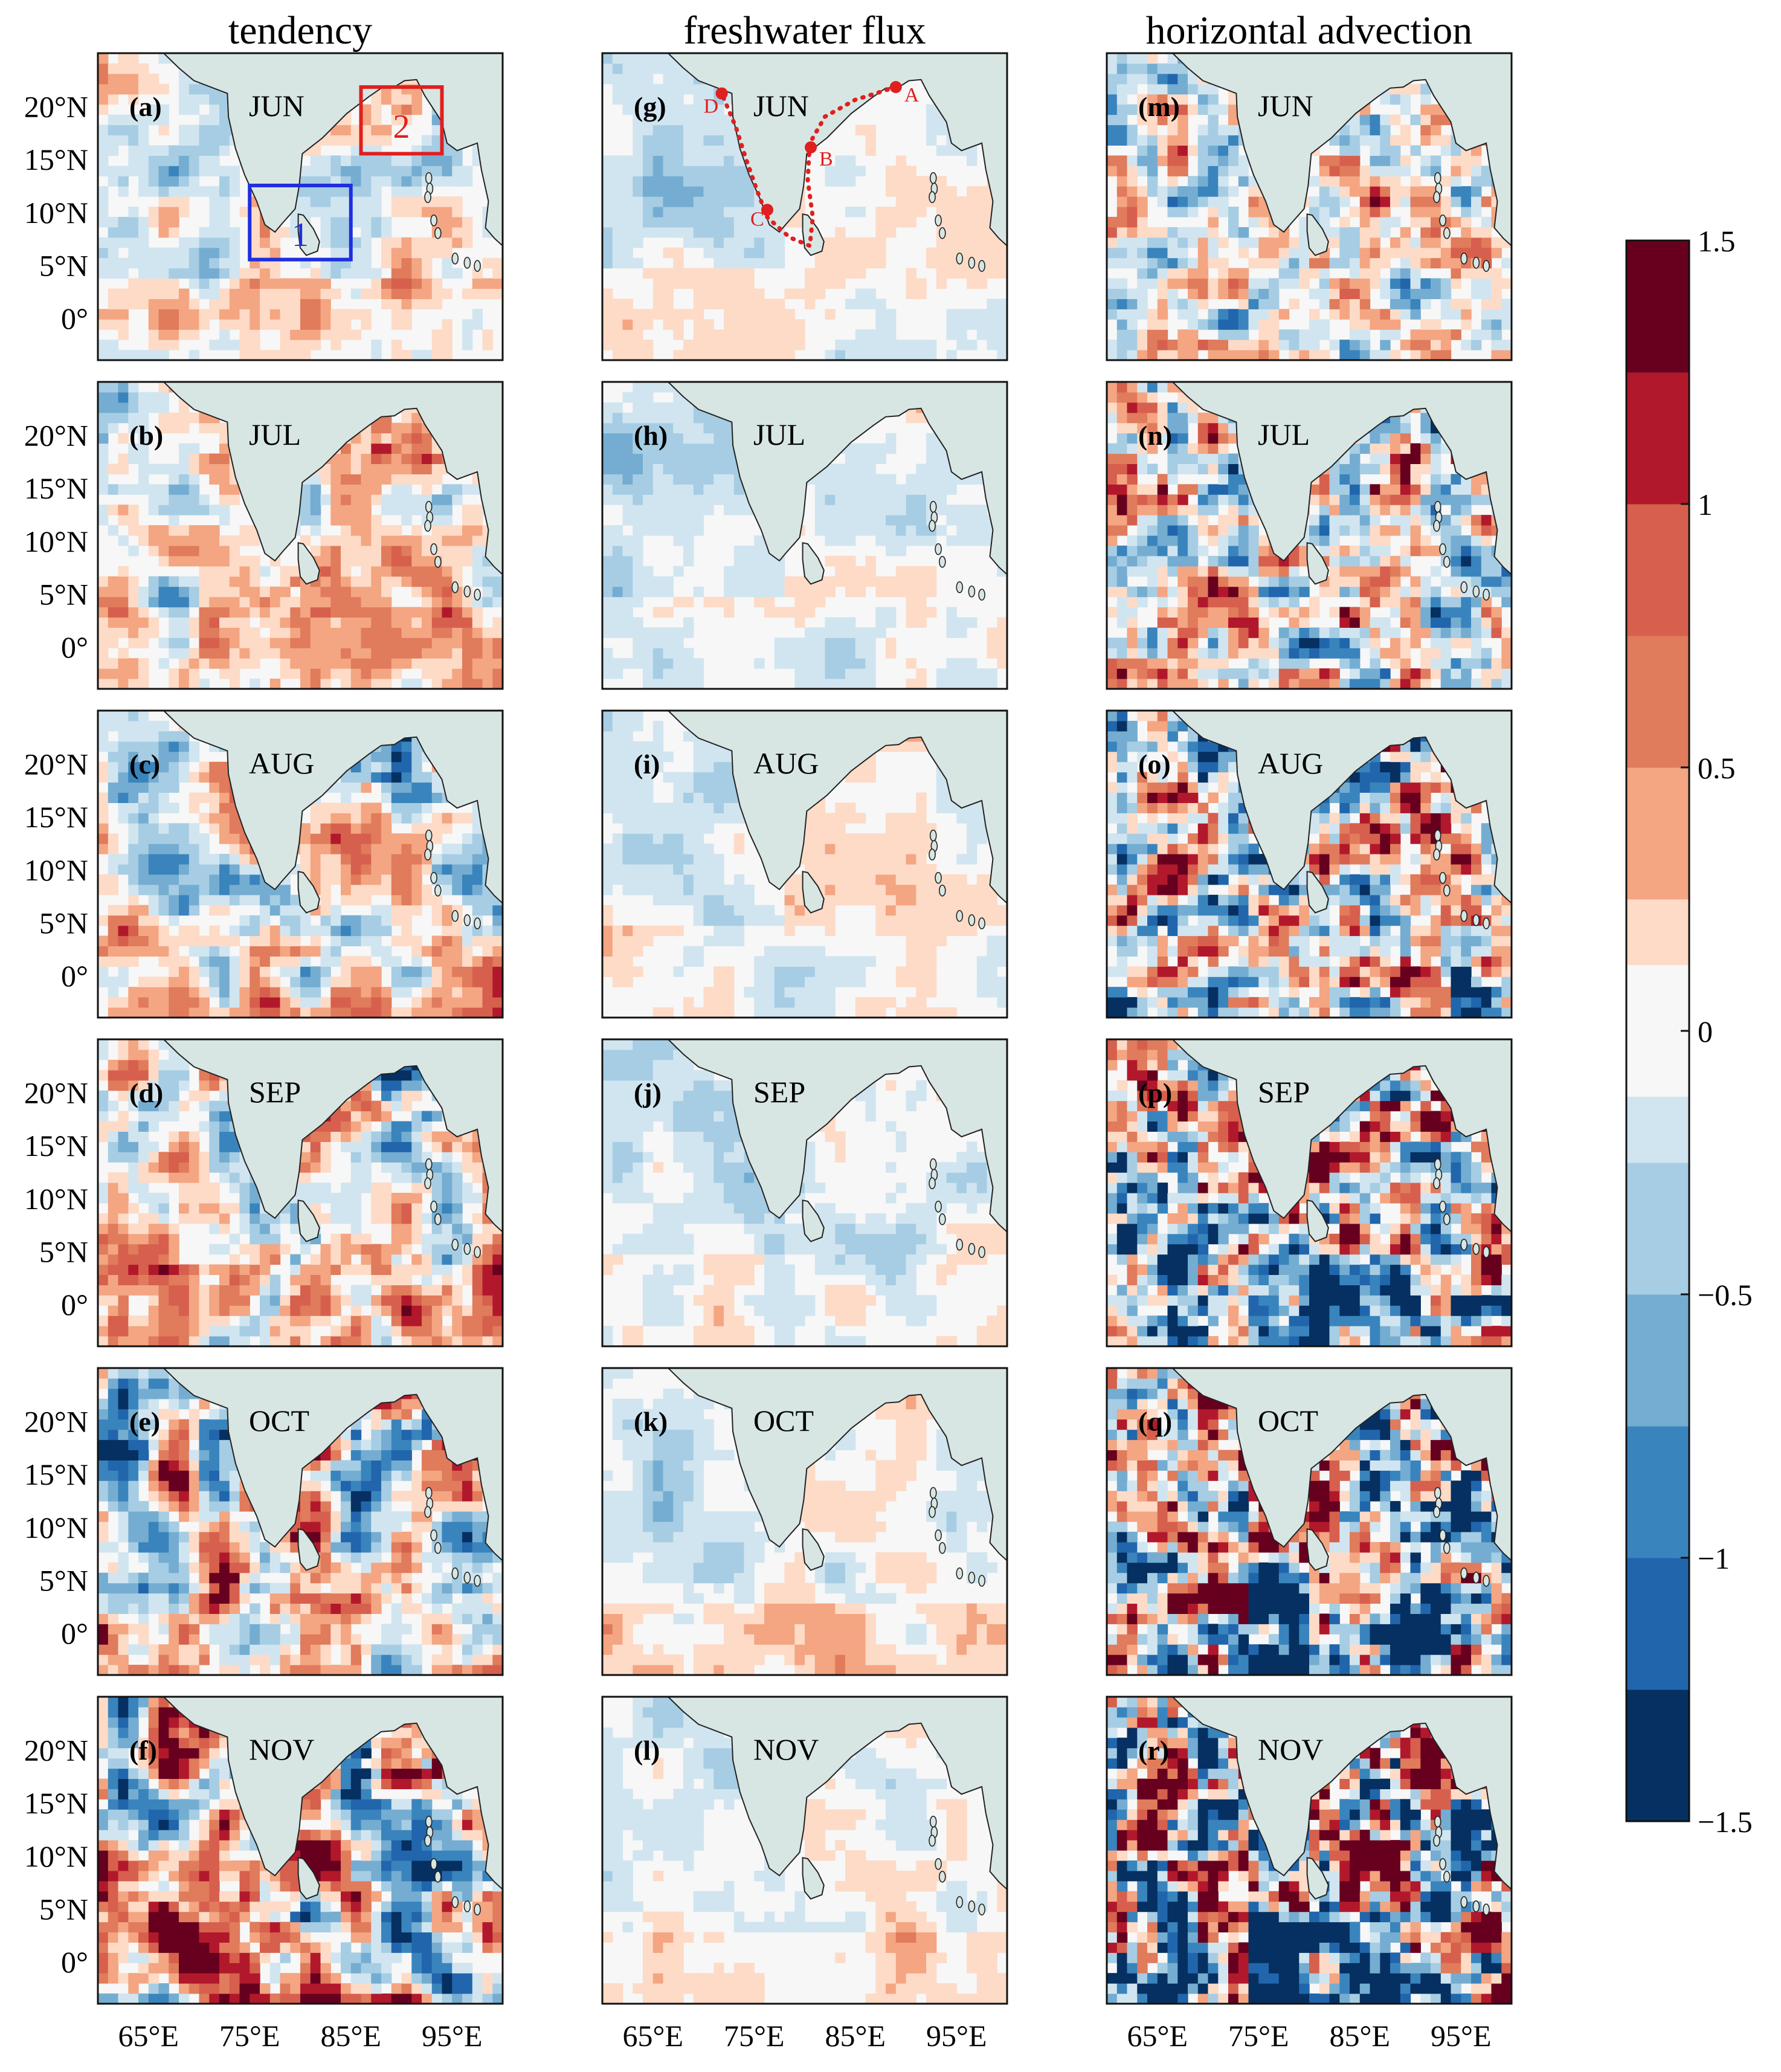  Describe the element at coordinates (275, 1092) in the screenshot. I see `month-label: SEP` at that location.